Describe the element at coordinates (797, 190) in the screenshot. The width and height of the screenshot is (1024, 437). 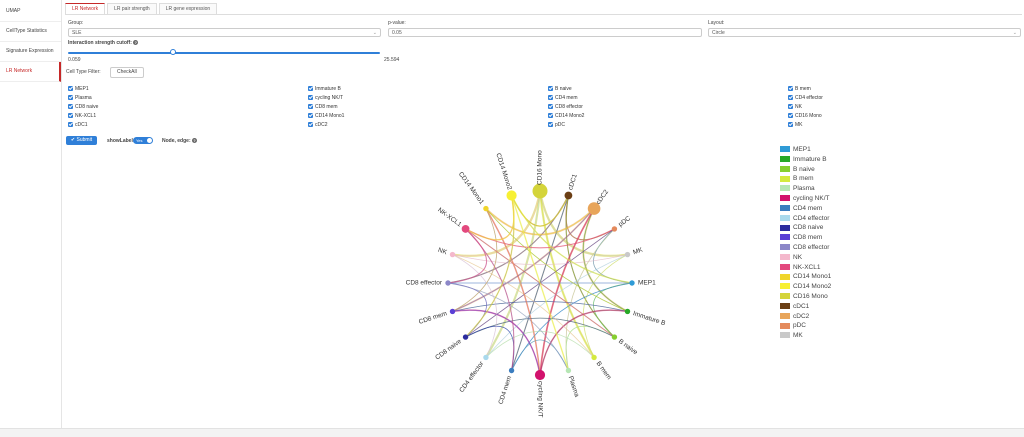
I see `legend-item: Plasma` at that location.